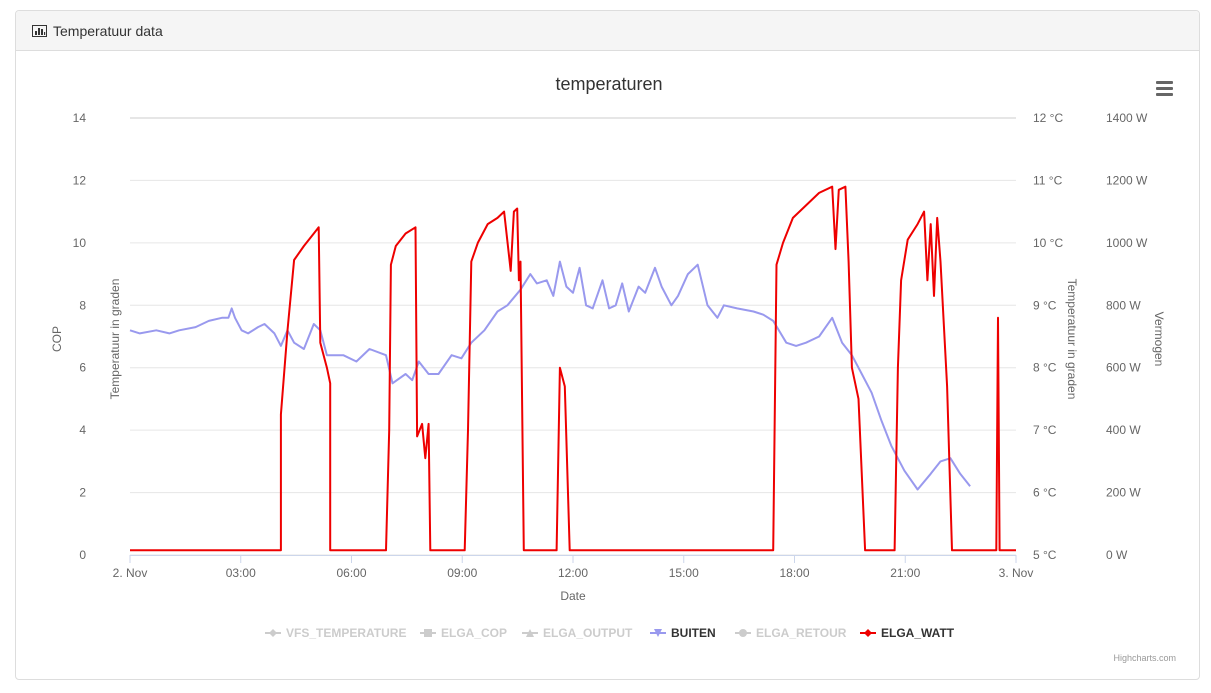 Image resolution: width=1211 pixels, height=693 pixels. What do you see at coordinates (794, 573) in the screenshot?
I see `x-tick-label: 18:00` at bounding box center [794, 573].